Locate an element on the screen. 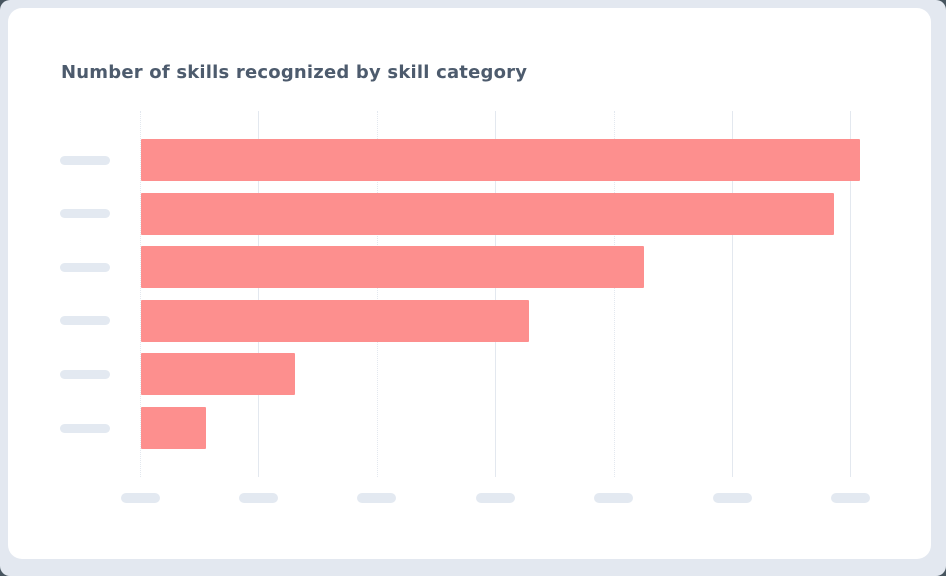 The height and width of the screenshot is (576, 946). y-axis-line is located at coordinates (140, 294).